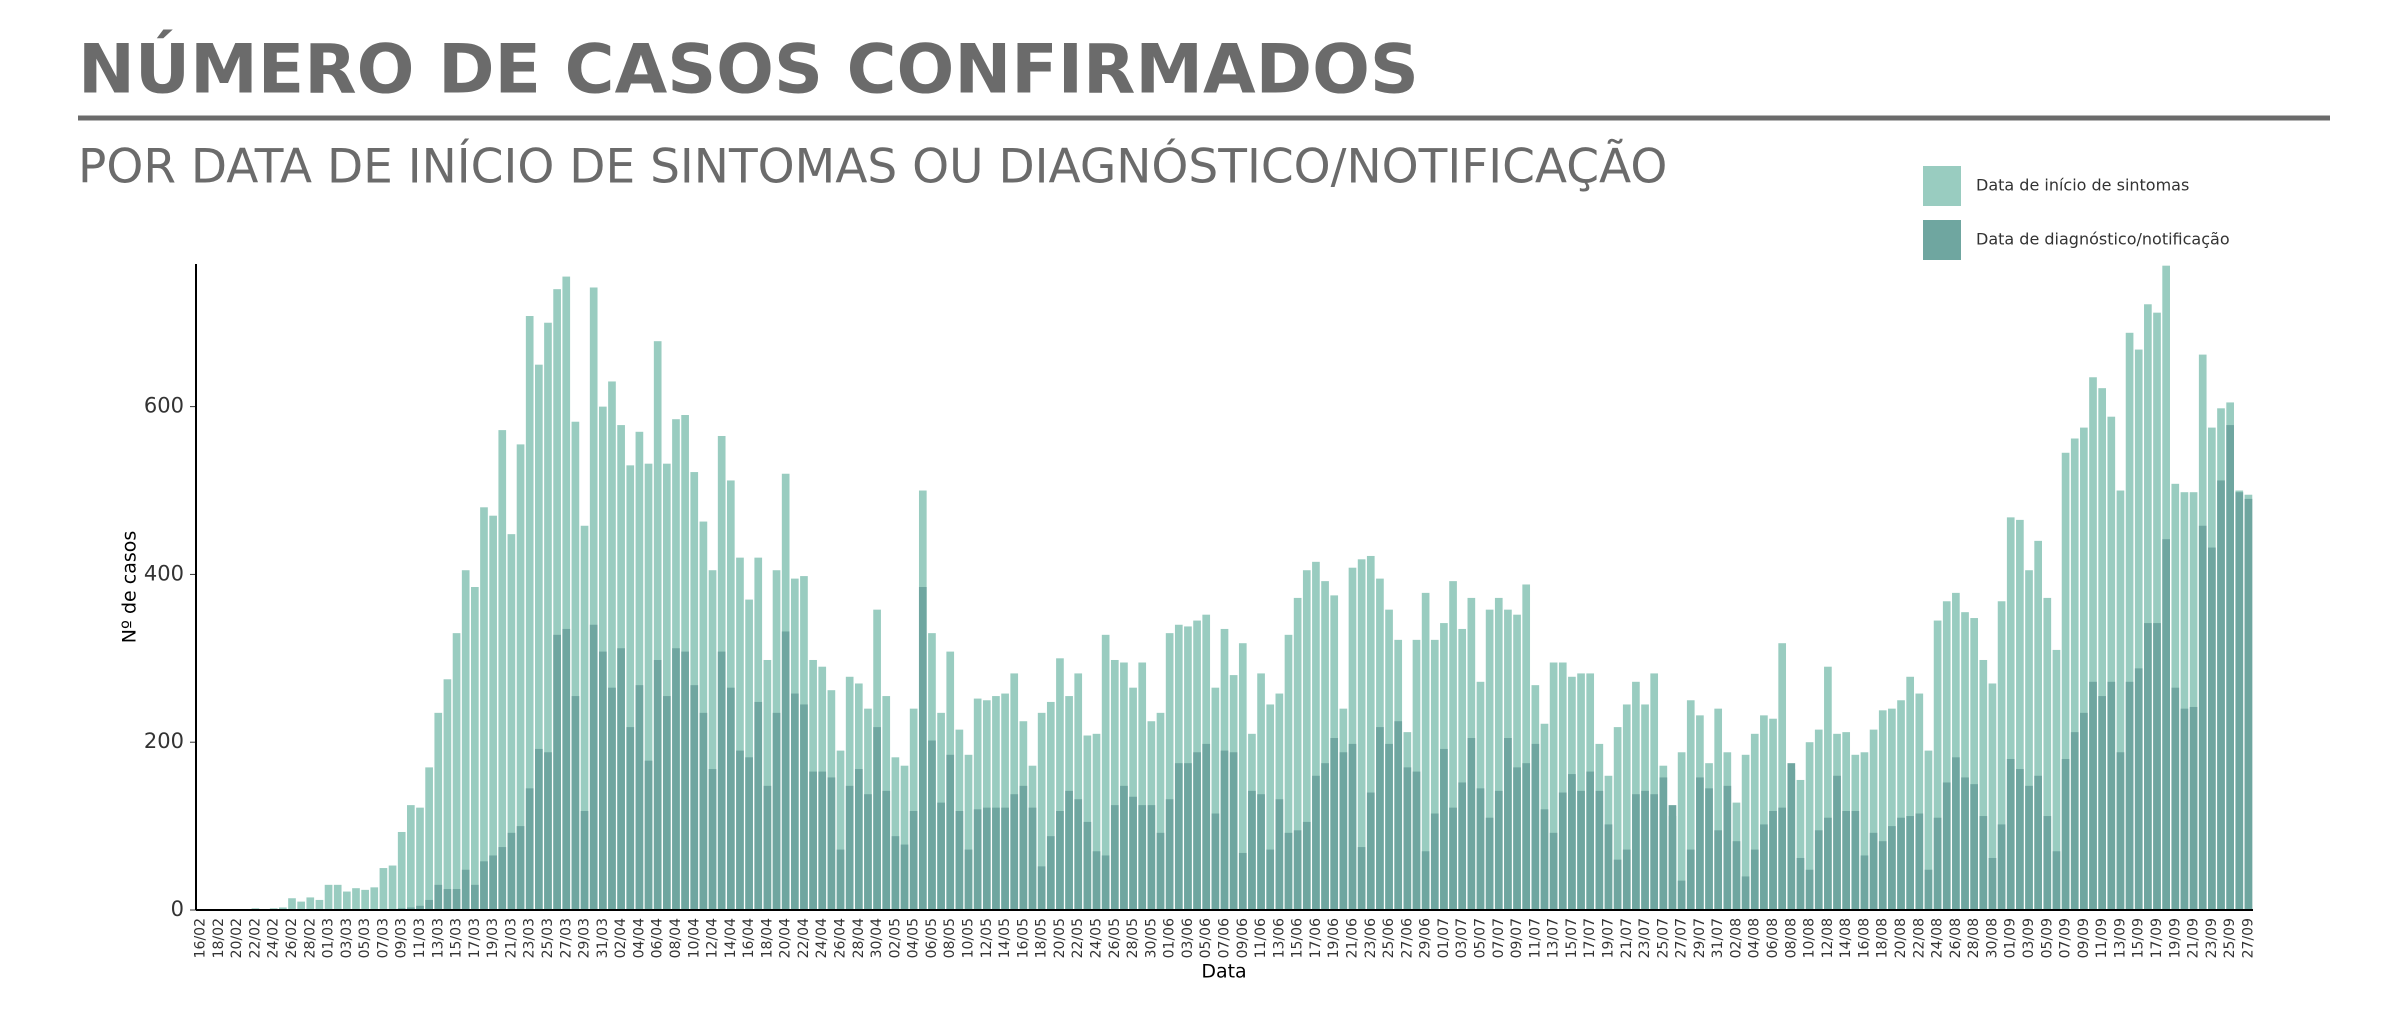 The image size is (2399, 1020). I want to click on x-tick-label: 30/05, so click(1151, 938).